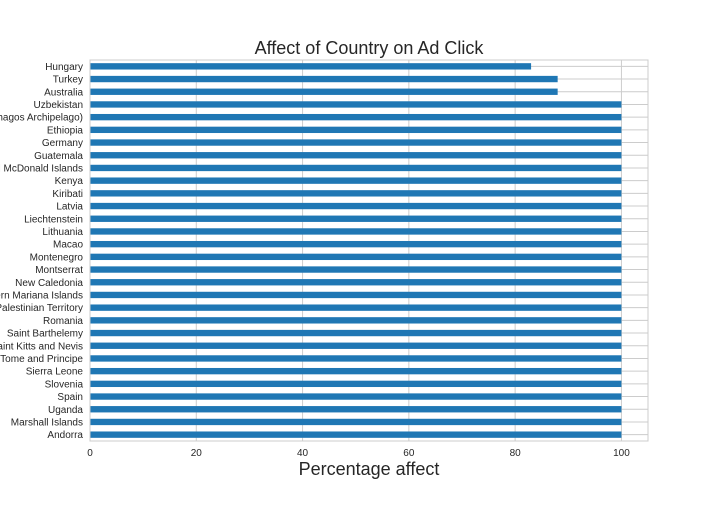 This screenshot has height=509, width=720. I want to click on category-label: Northern Mariana Islands, so click(41, 295).